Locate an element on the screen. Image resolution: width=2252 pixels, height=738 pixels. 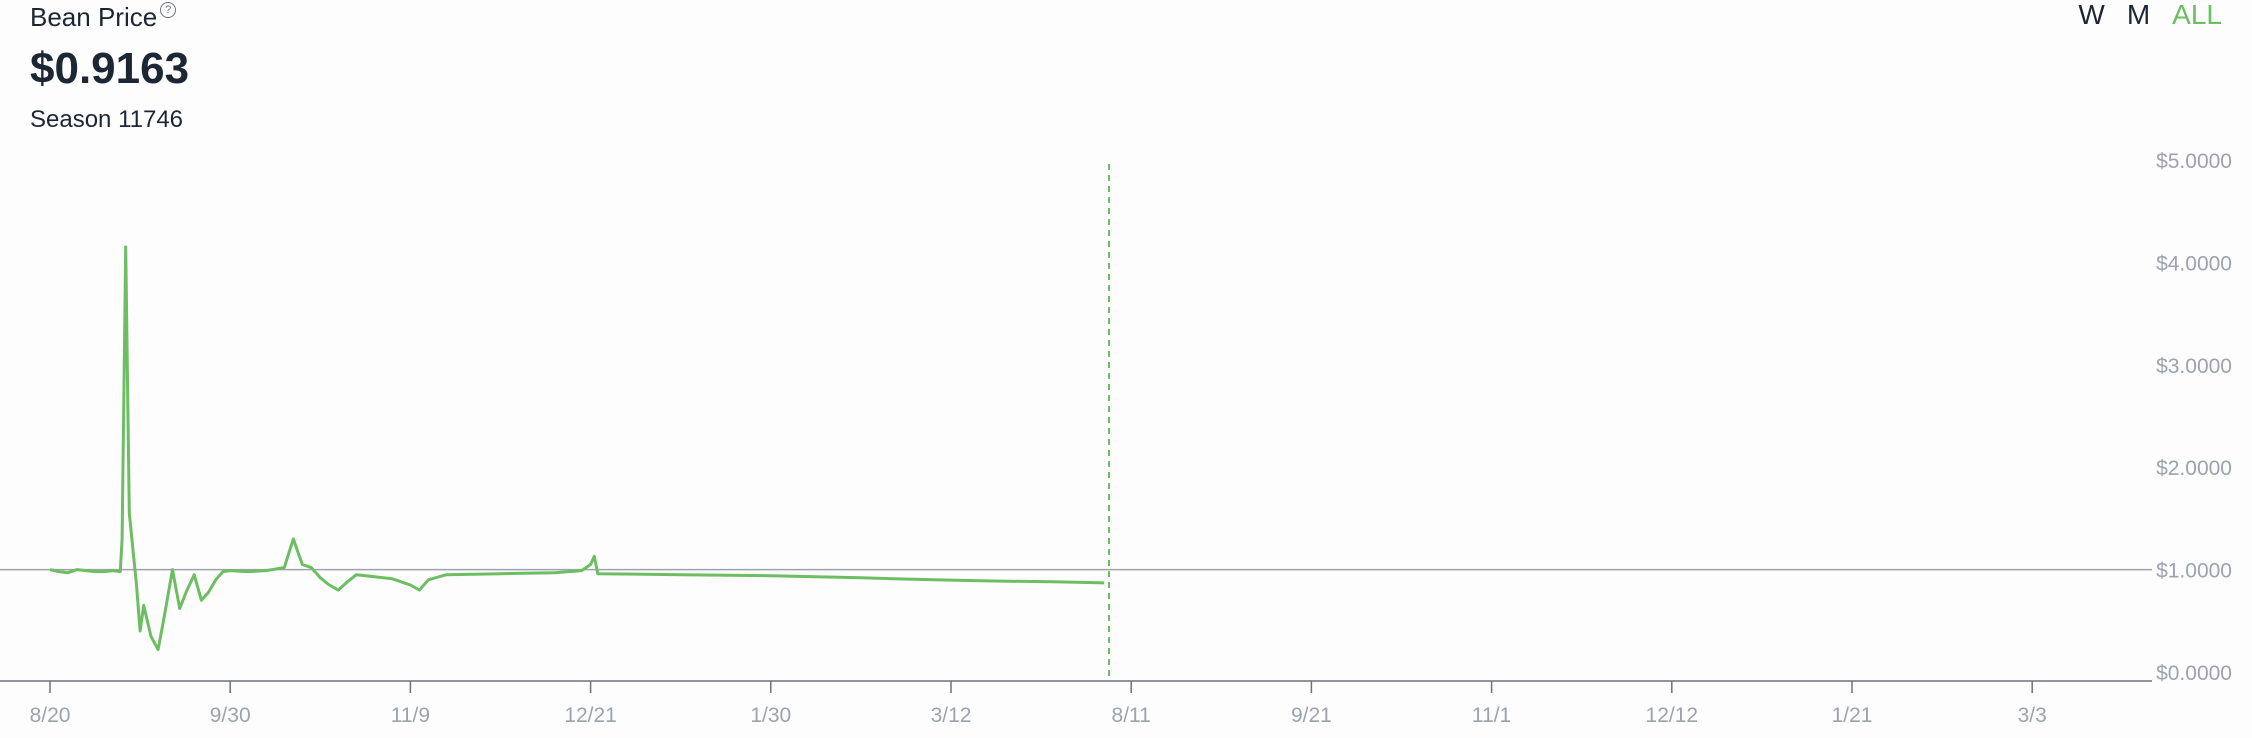
x-tick-label: 9/21 is located at coordinates (1311, 715).